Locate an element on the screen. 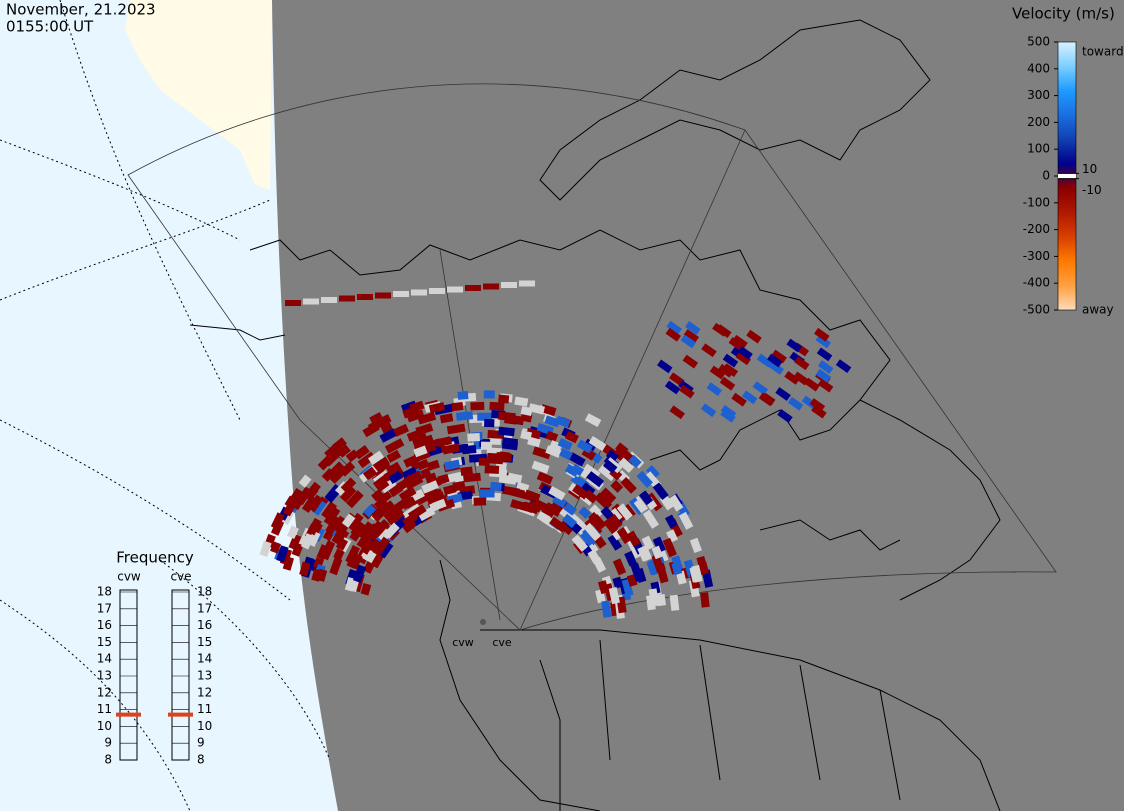  scale-title: Velocity (m/s) is located at coordinates (1063, 14).